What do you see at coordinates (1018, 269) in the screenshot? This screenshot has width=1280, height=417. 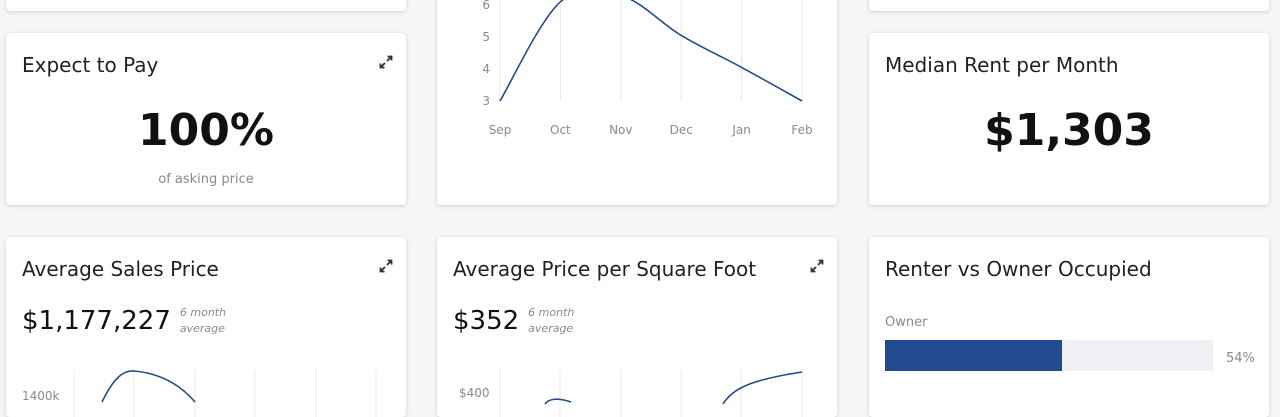 I see `renter-owner-title: Renter vs Owner Occupied` at bounding box center [1018, 269].